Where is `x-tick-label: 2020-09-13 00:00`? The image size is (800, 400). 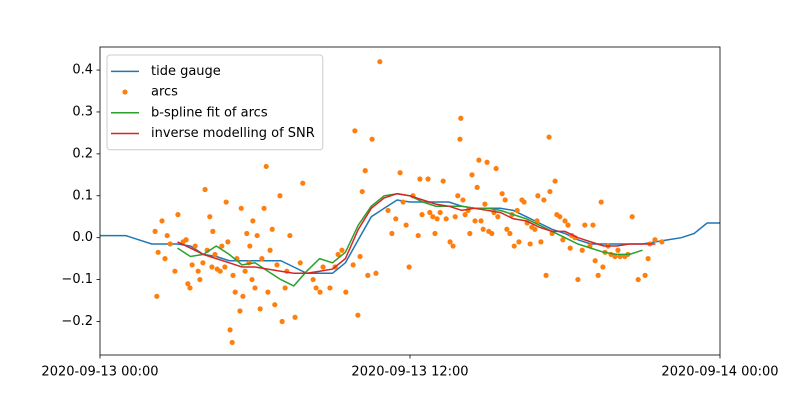
x-tick-label: 2020-09-13 00:00 is located at coordinates (99, 372).